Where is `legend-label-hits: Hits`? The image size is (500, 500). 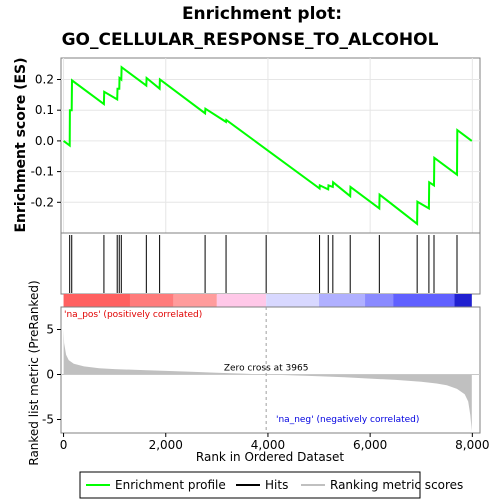
legend-label-hits: Hits is located at coordinates (276, 485).